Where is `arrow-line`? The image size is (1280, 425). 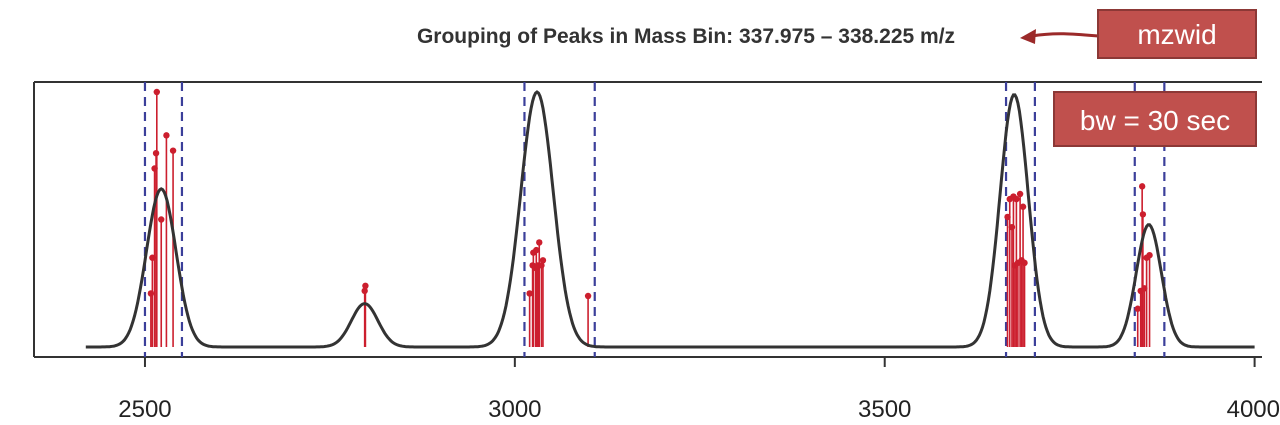
arrow-line is located at coordinates (1065, 35).